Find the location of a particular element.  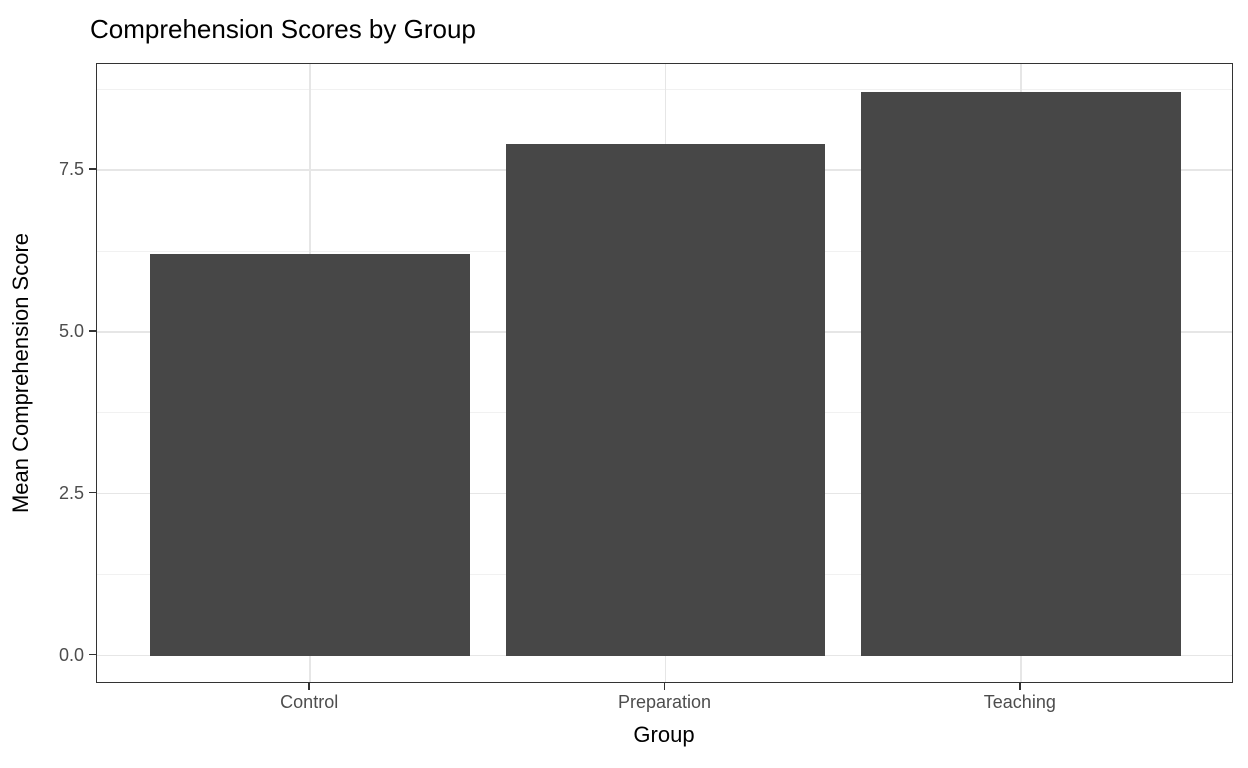

x-axis-title: Group is located at coordinates (664, 734).